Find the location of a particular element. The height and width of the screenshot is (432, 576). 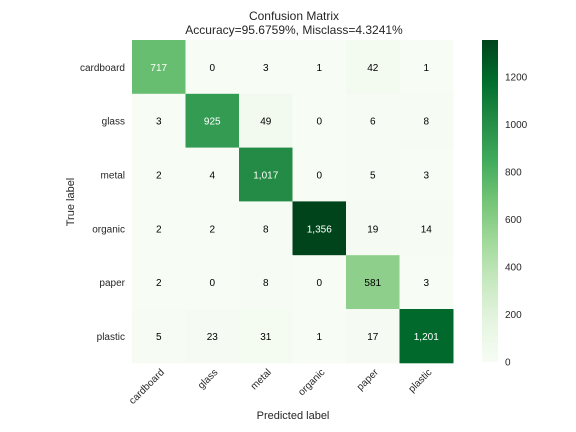

x-axis-label: Predicted label is located at coordinates (293, 416).